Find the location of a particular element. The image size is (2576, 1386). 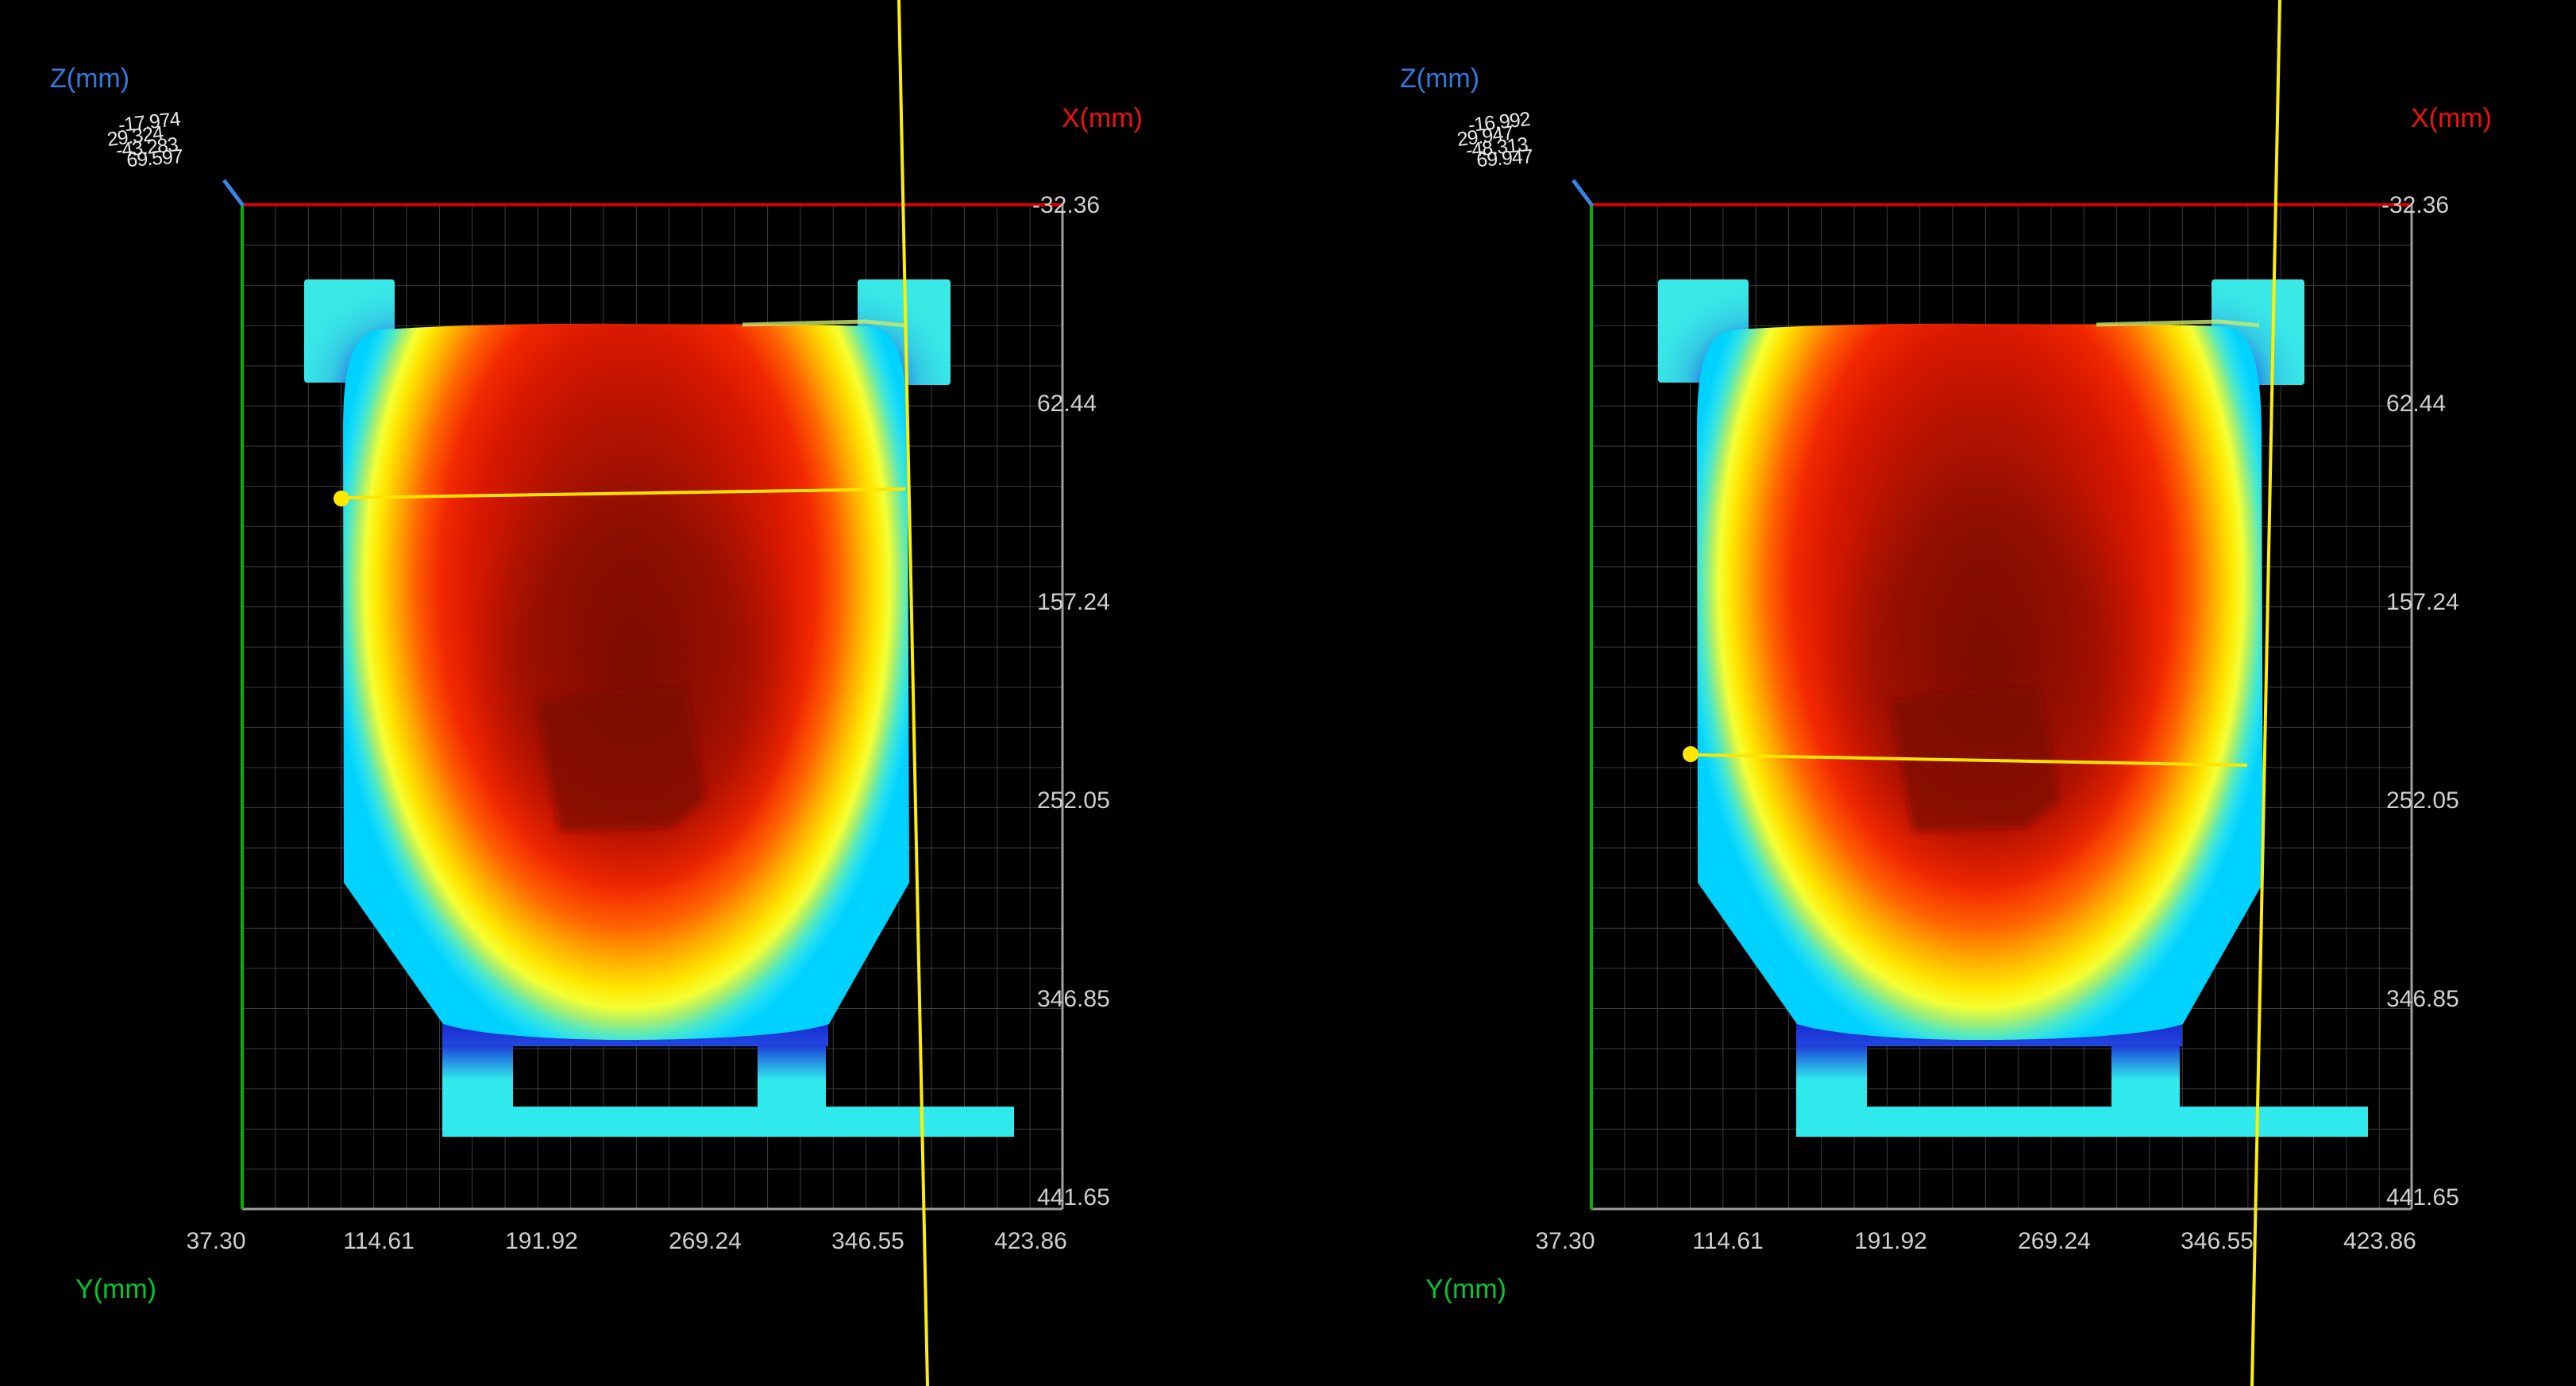

z-ticks-overlap-left: -17.974 29.324 -43.283 69.597 is located at coordinates (144, 139).